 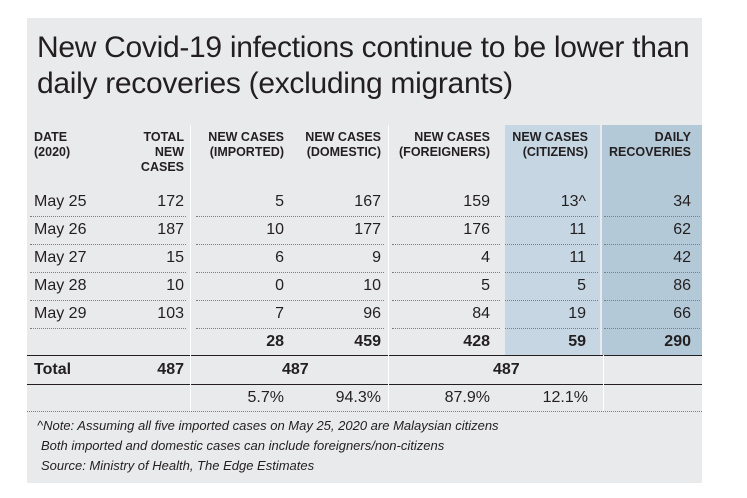 I want to click on cell-total: 172, so click(x=170, y=201).